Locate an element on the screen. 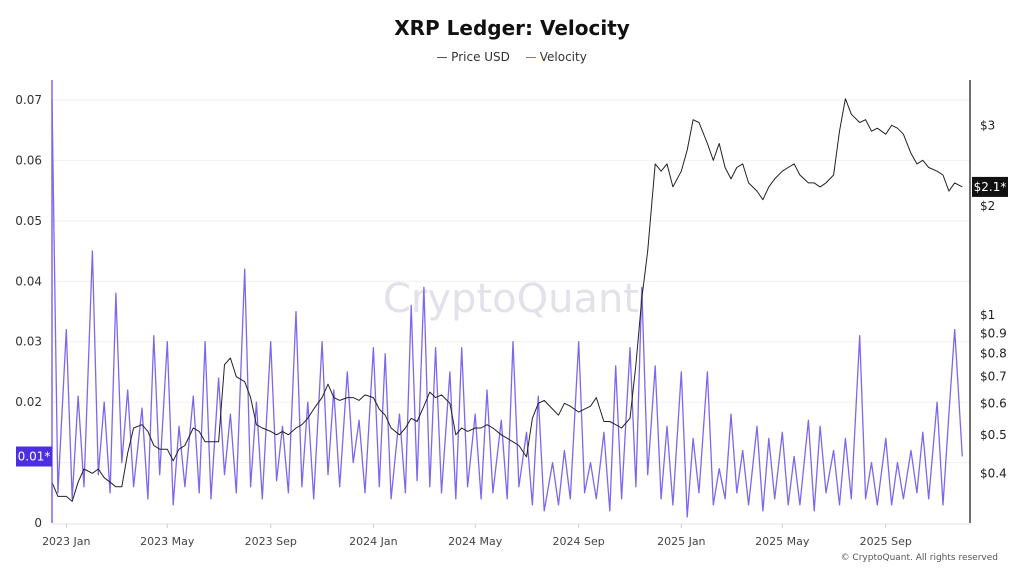 The height and width of the screenshot is (576, 1024). x-tick-label: 2025 Sep is located at coordinates (886, 541).